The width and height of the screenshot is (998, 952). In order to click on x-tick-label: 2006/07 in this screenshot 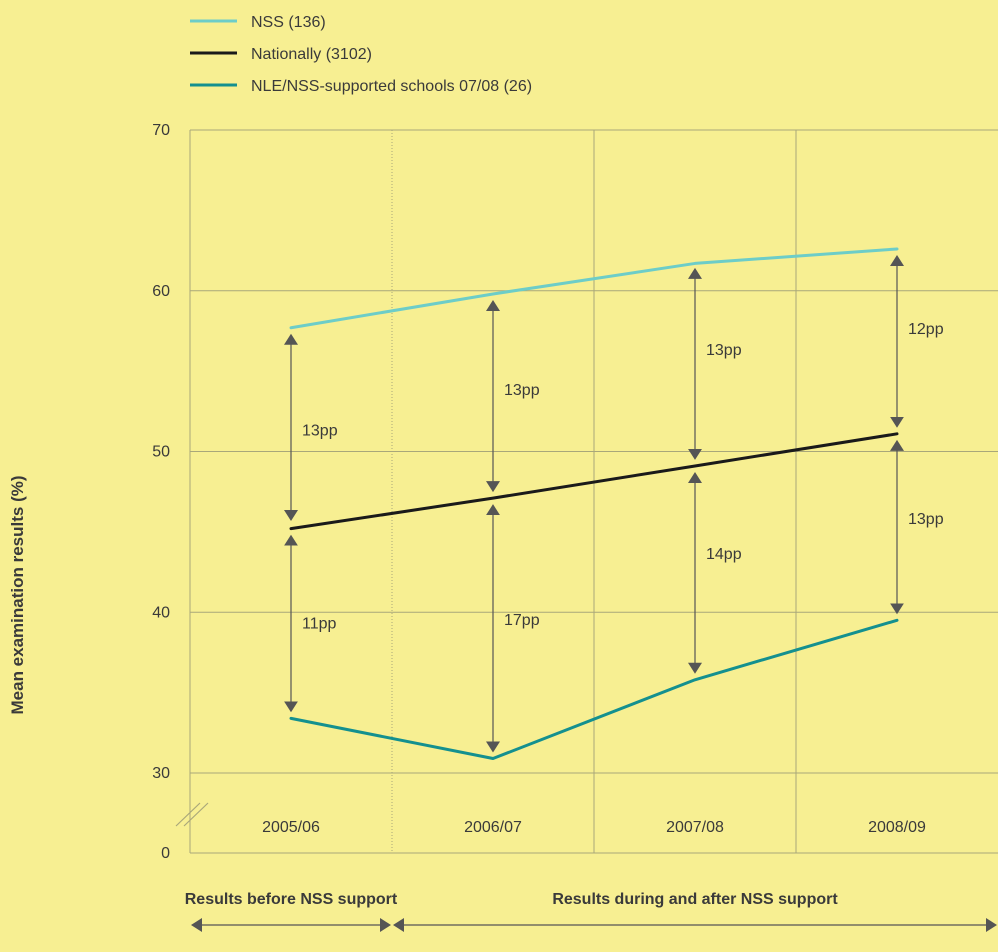, I will do `click(493, 827)`.